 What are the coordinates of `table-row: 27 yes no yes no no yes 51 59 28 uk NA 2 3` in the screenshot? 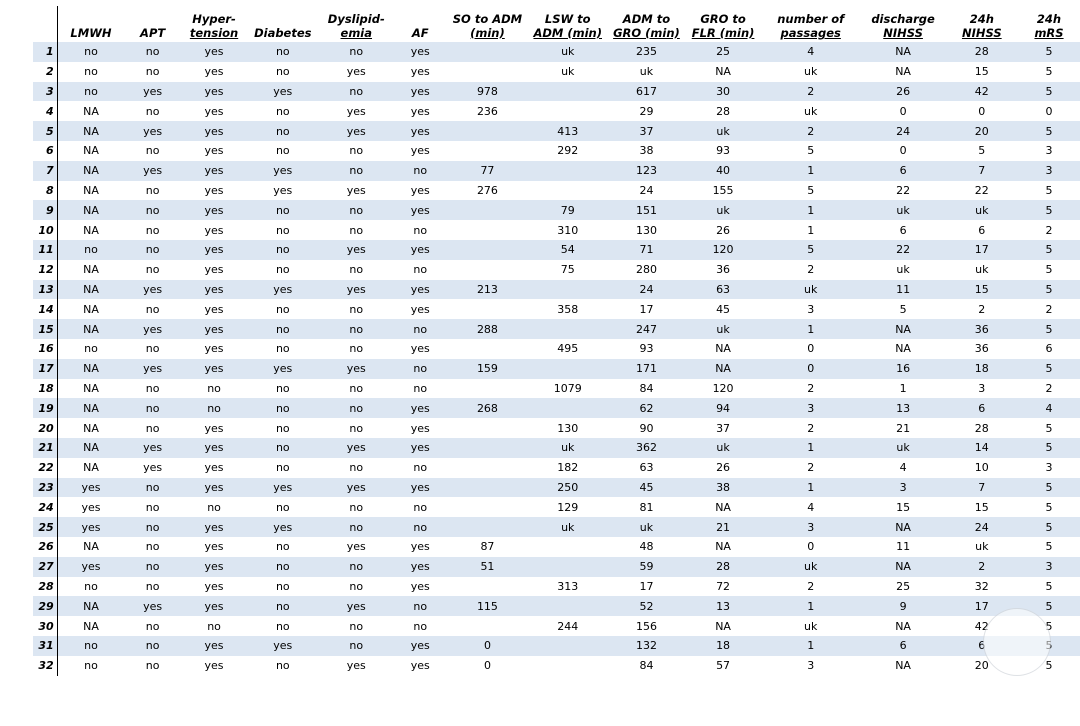 It's located at (556, 566).